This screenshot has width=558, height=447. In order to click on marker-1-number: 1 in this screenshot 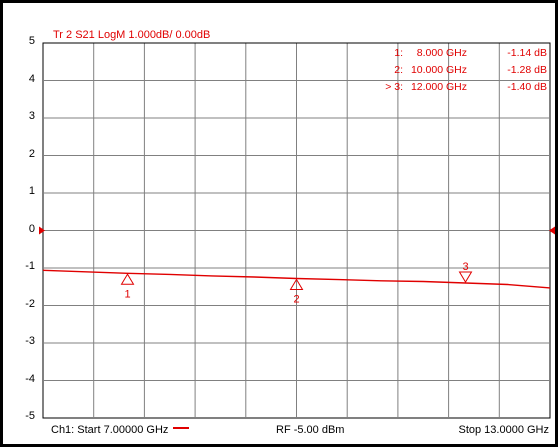, I will do `click(127, 294)`.